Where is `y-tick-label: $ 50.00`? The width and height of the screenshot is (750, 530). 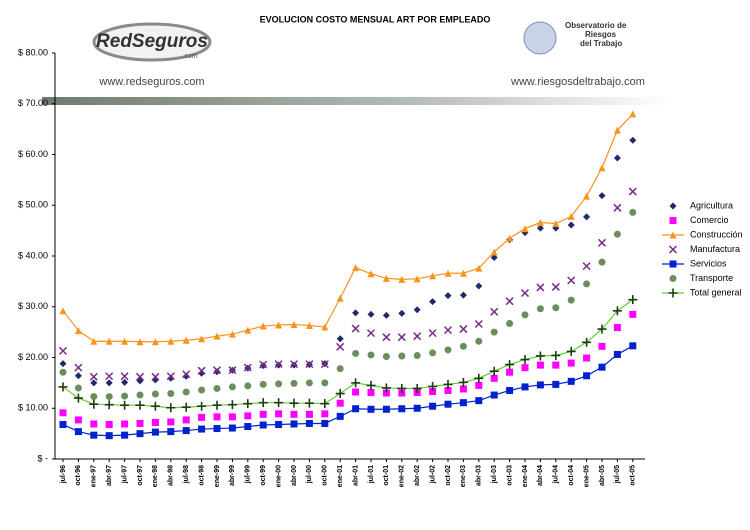
y-tick-label: $ 50.00 is located at coordinates (33, 205).